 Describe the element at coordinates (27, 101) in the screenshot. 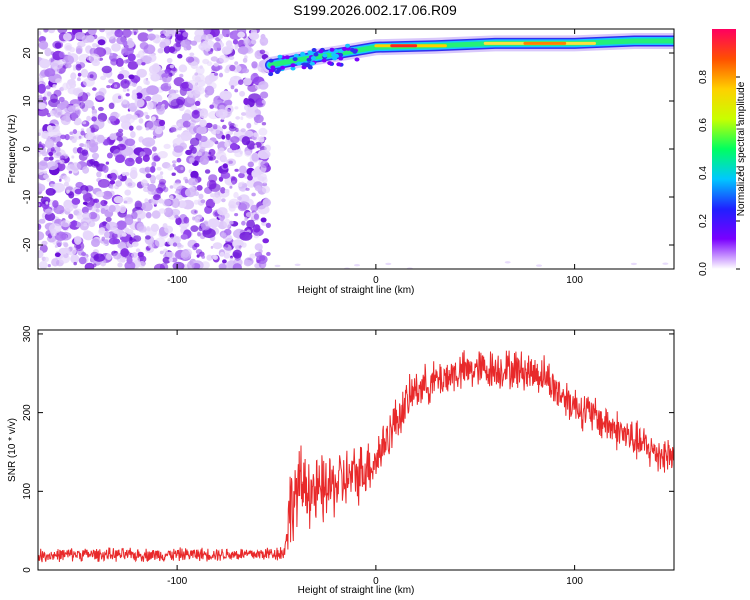

I see `y-tick-label: 10` at that location.